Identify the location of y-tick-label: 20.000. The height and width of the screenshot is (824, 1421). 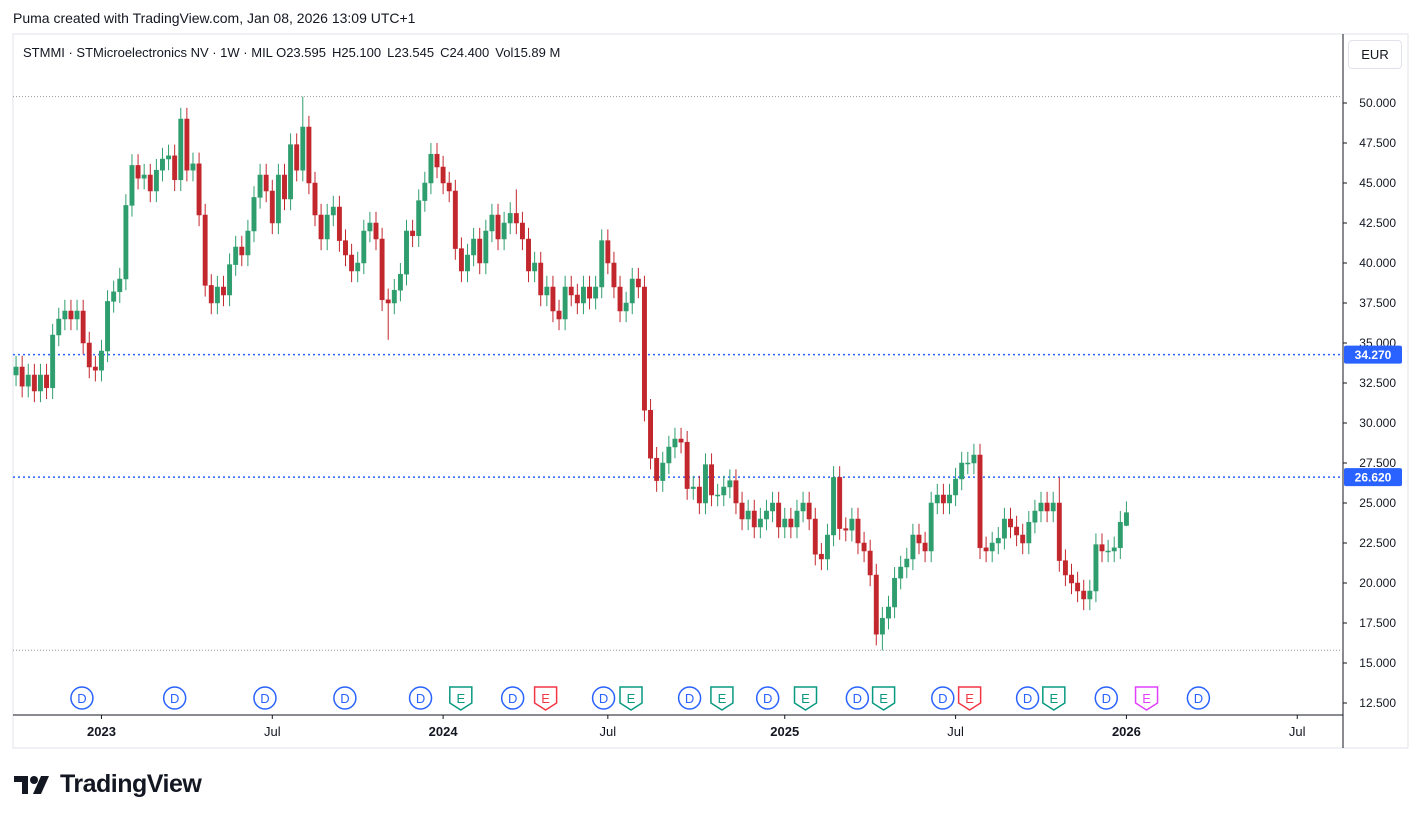
(1377, 583).